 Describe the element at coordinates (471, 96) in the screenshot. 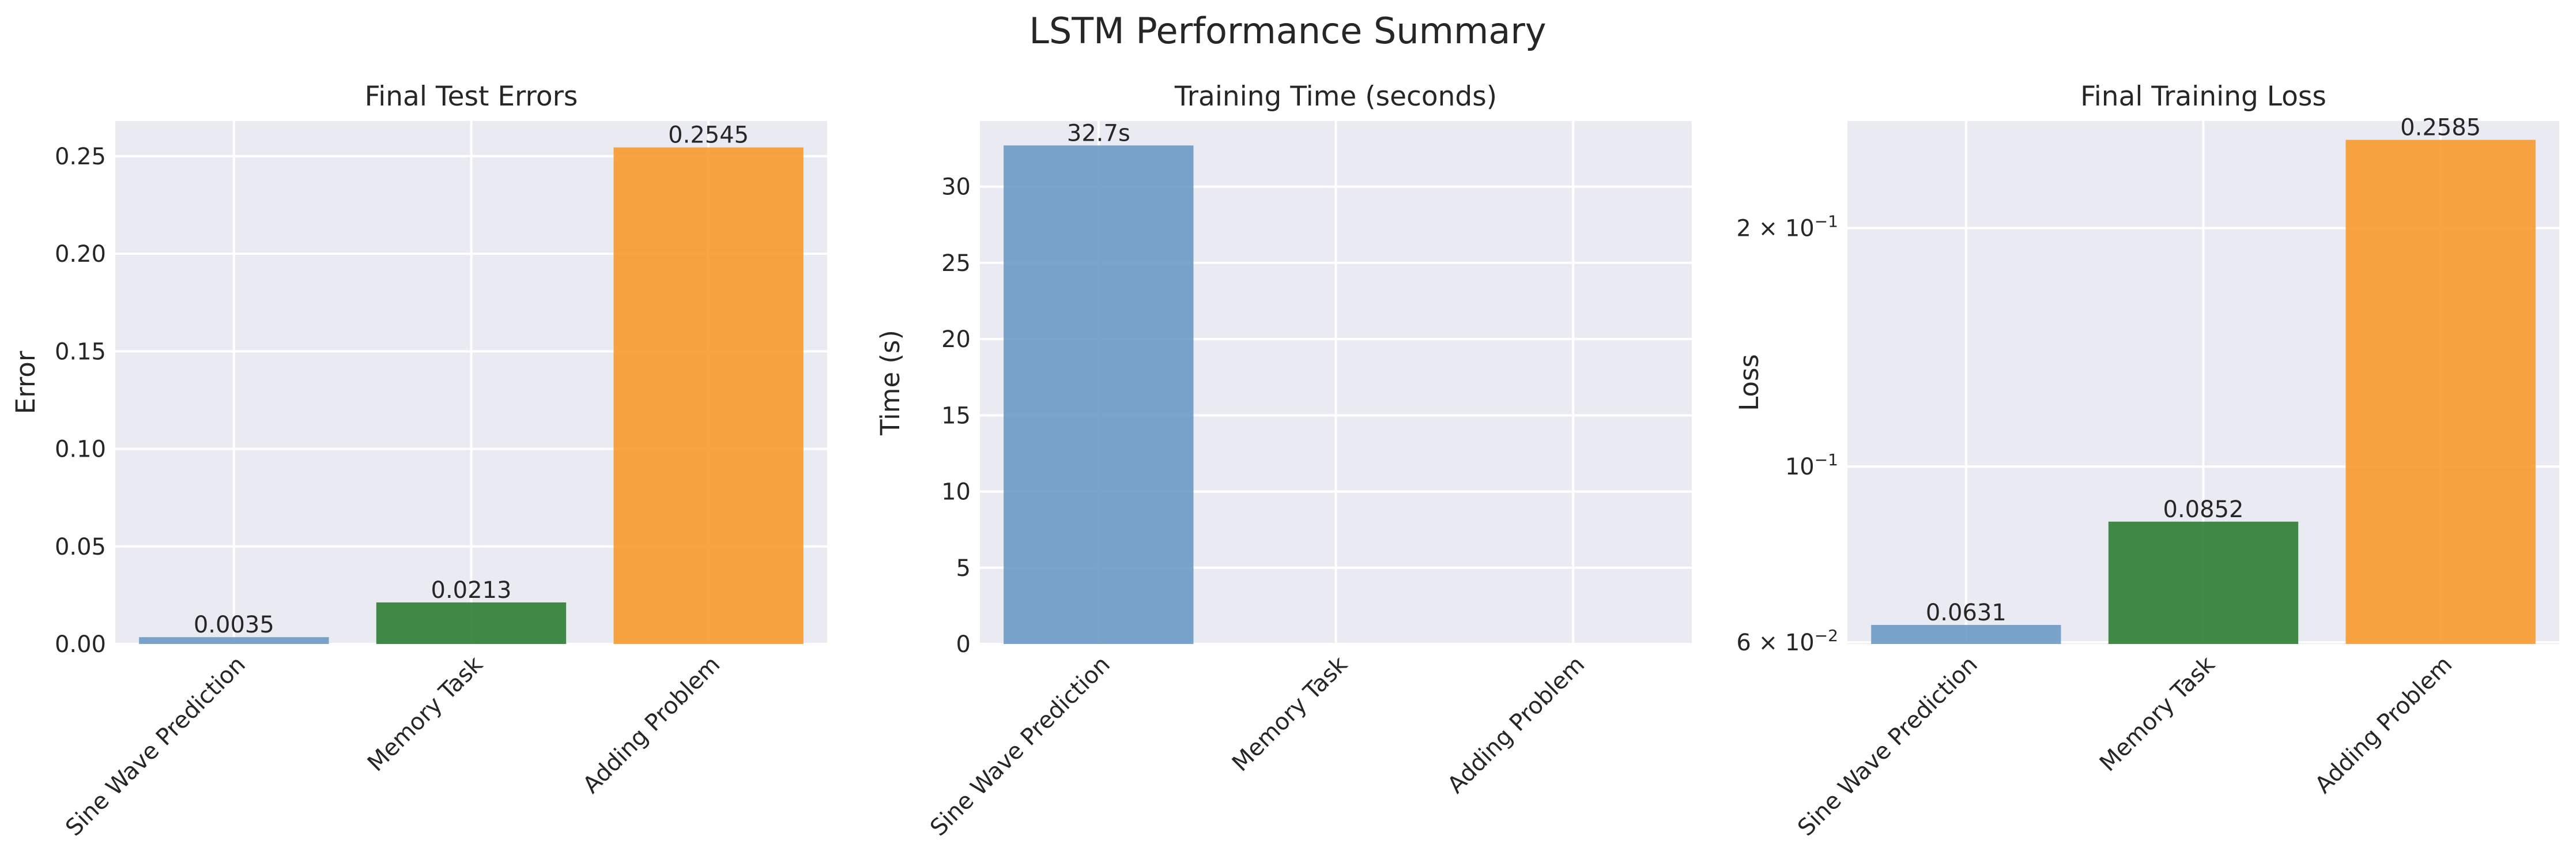

I see `panel-title: Final Test Errors` at that location.